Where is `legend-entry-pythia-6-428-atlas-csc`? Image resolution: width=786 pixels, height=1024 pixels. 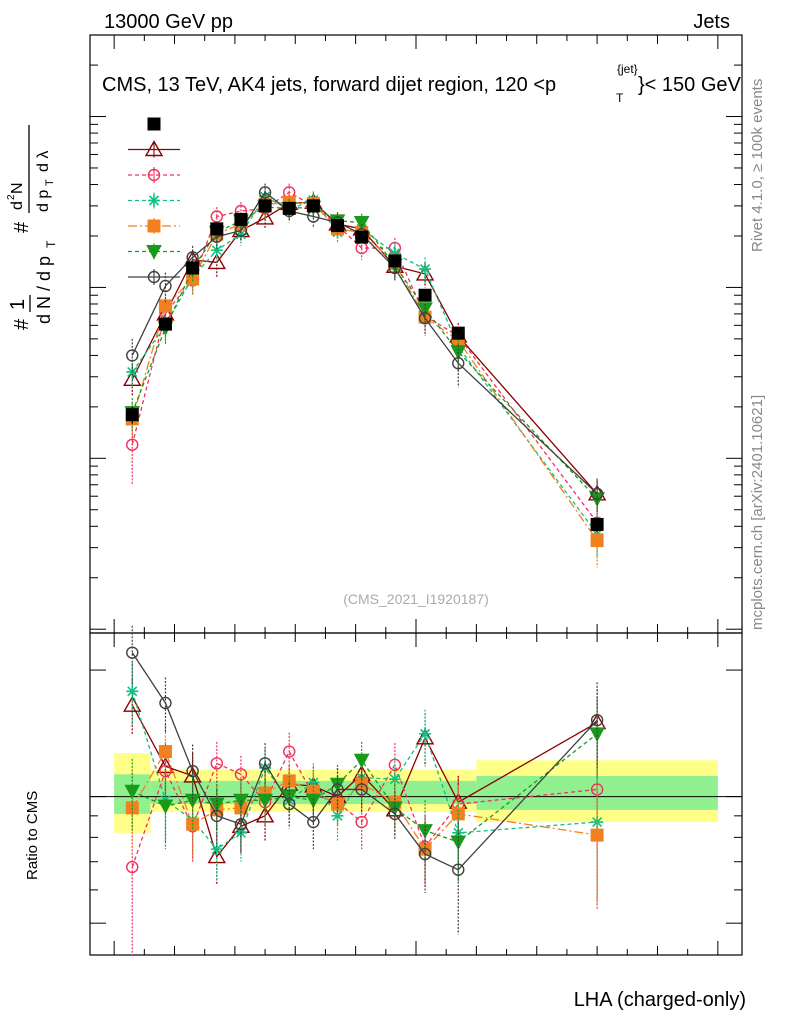
legend-entry-pythia-6-428-atlas-csc is located at coordinates (154, 175).